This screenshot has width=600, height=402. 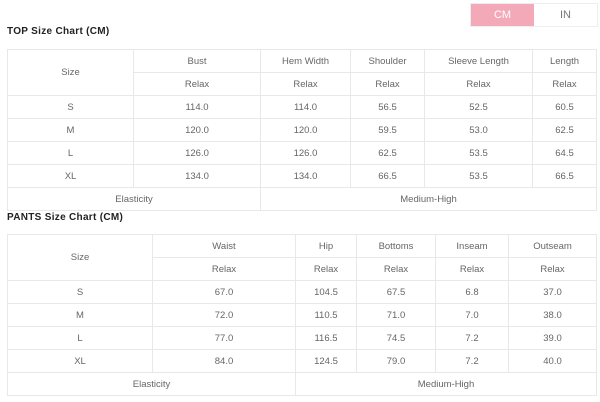 I want to click on table-row: M 72.0 110.5 71.0 7.0 38.0, so click(x=302, y=315).